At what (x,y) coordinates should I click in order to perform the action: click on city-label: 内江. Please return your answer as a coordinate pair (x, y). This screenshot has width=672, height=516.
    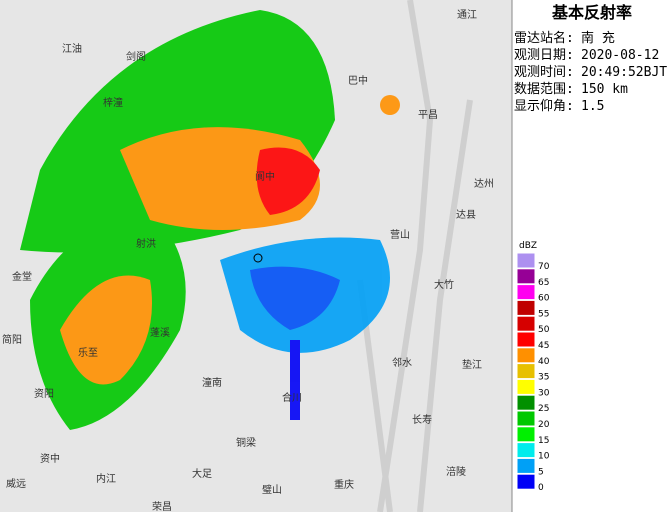
    Looking at the image, I should click on (106, 478).